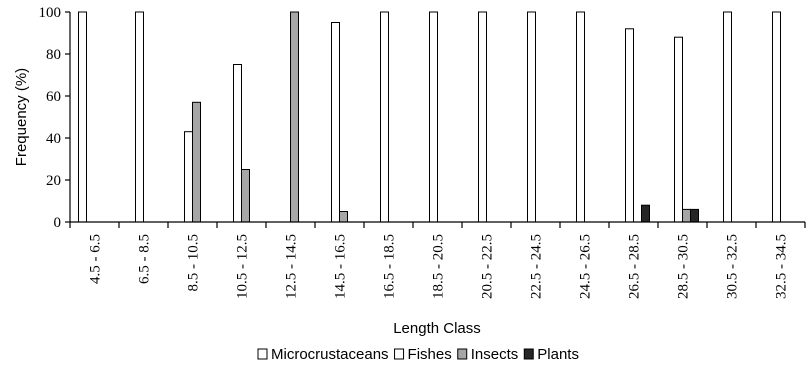  What do you see at coordinates (194, 263) in the screenshot?
I see `x-tick-label: 8.5 - 10.5` at bounding box center [194, 263].